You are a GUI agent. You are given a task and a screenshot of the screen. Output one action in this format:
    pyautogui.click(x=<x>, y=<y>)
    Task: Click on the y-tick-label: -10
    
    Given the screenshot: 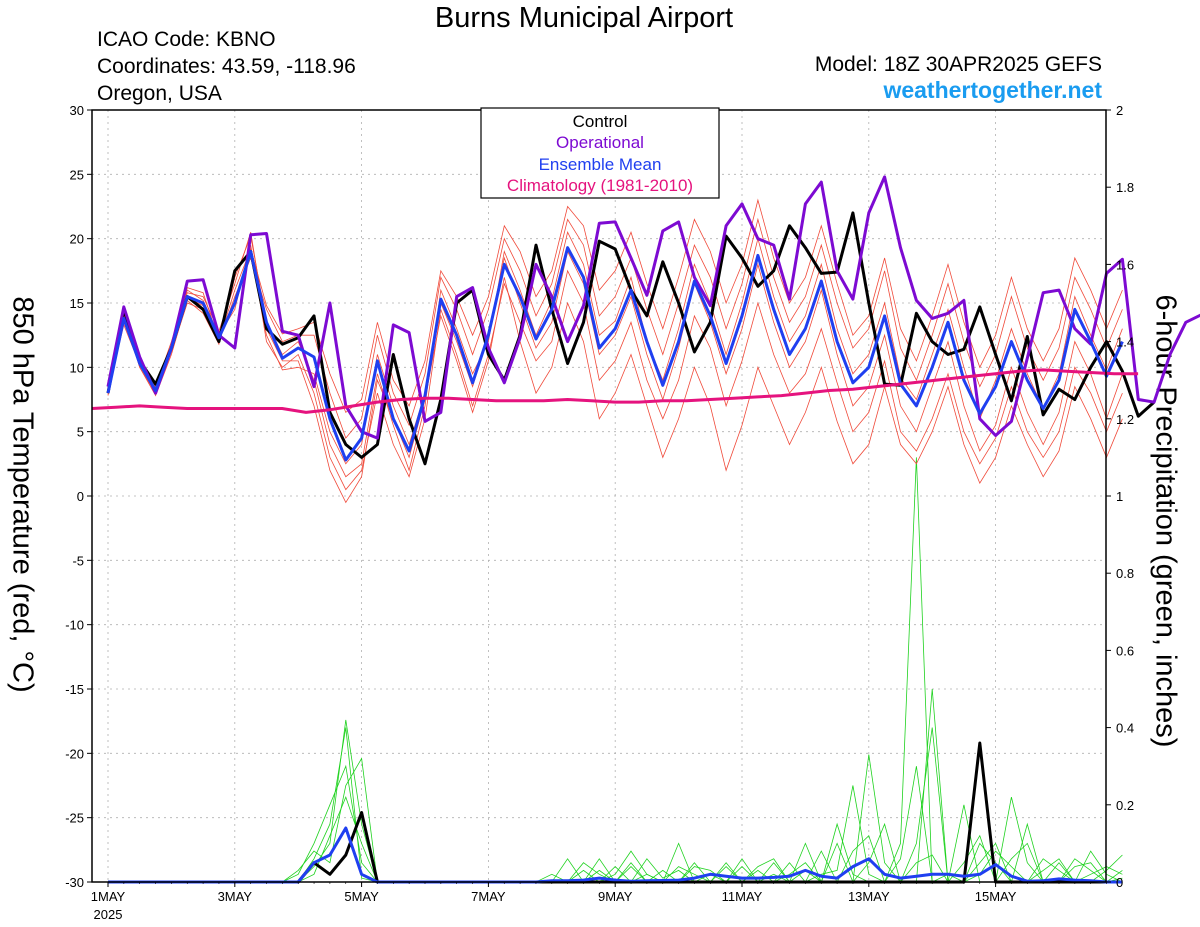 What is the action you would take?
    pyautogui.click(x=74, y=625)
    